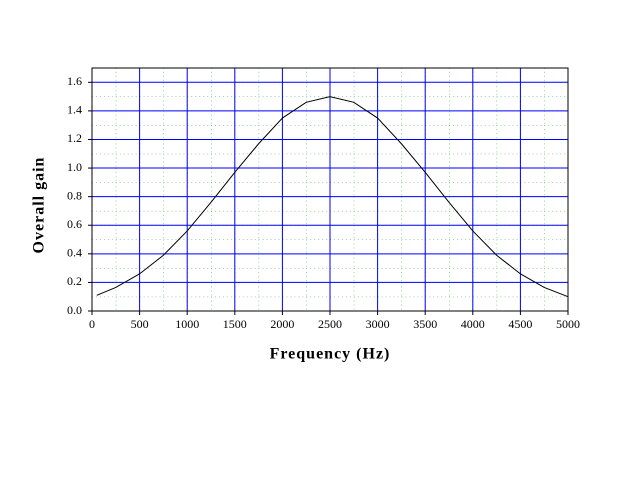 The width and height of the screenshot is (634, 487). What do you see at coordinates (568, 324) in the screenshot?
I see `x-tick-label: 5000` at bounding box center [568, 324].